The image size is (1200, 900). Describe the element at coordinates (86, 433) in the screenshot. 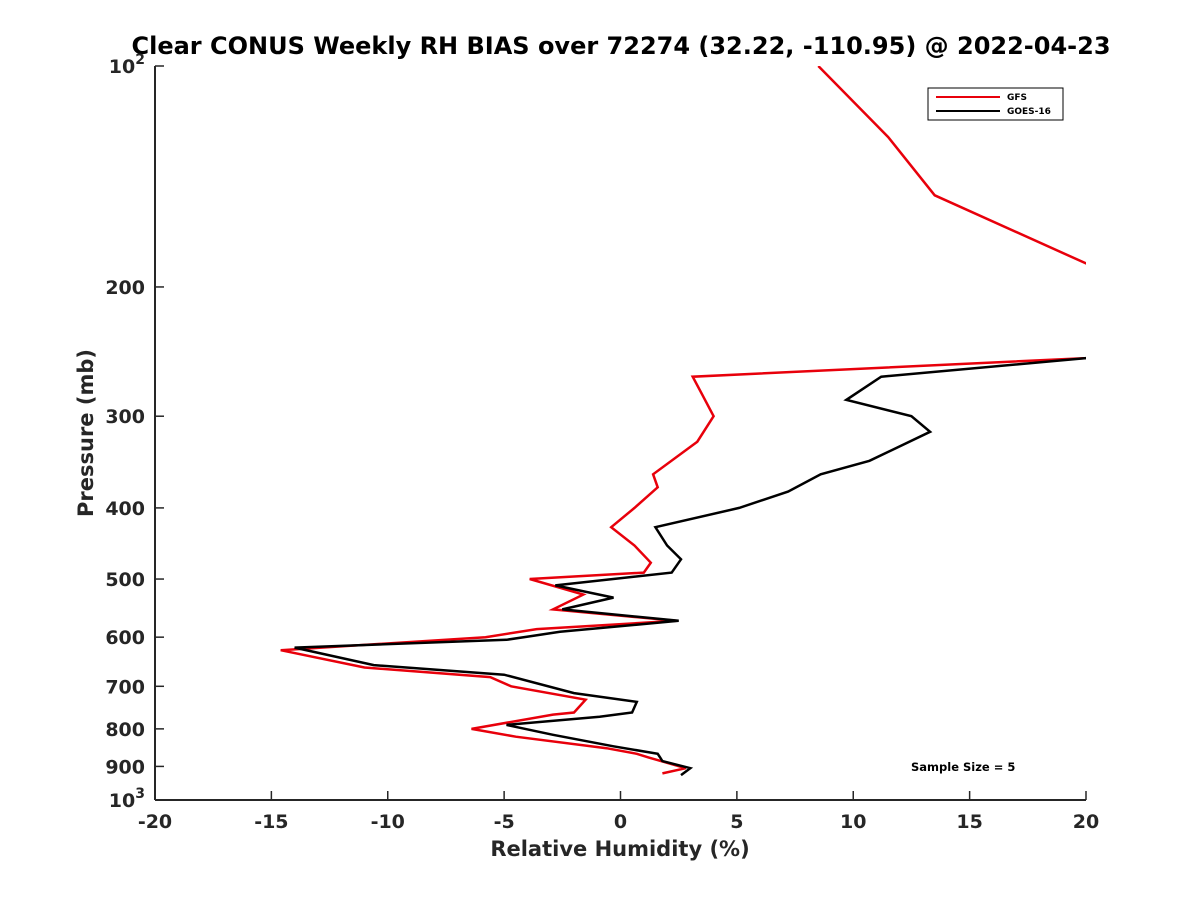

I see `y-axis-label: Pressure (mb)` at that location.